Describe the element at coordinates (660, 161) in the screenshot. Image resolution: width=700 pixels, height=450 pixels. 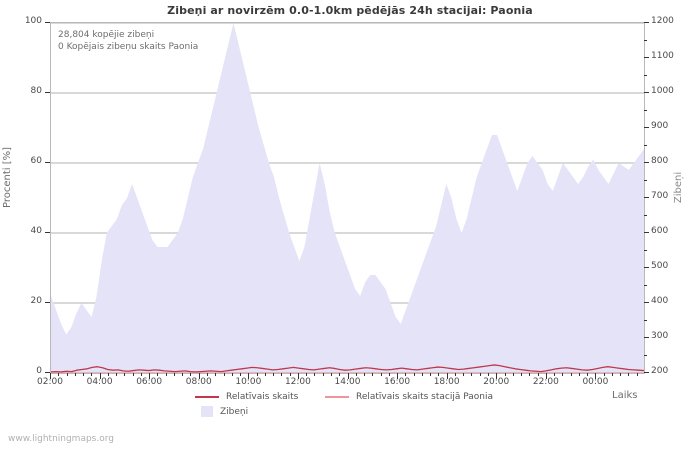
I see `y-tick-right-label: 800` at that location.